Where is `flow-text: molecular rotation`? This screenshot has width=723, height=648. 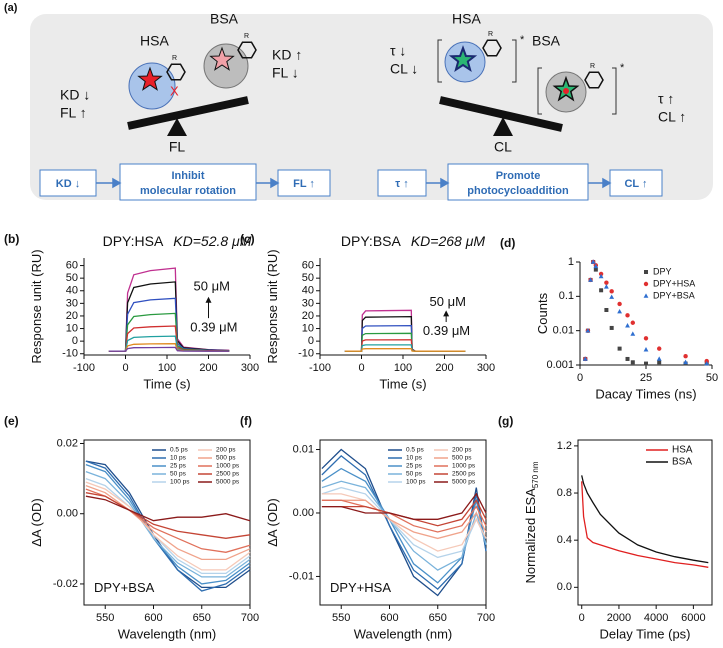
flow-text: molecular rotation is located at coordinates (188, 191).